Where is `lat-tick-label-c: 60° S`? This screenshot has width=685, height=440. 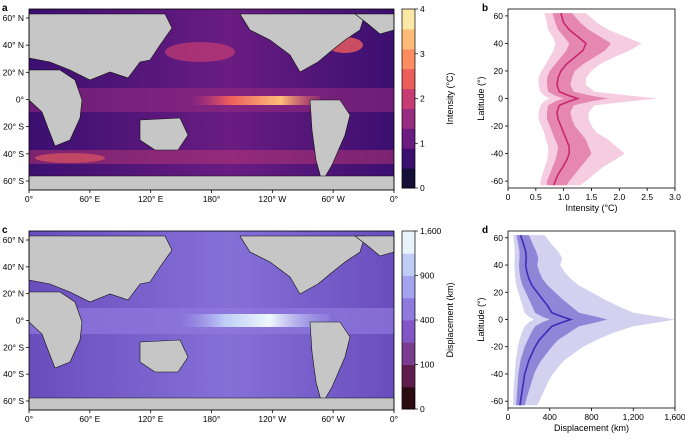 lat-tick-label-c: 60° S is located at coordinates (13, 401).